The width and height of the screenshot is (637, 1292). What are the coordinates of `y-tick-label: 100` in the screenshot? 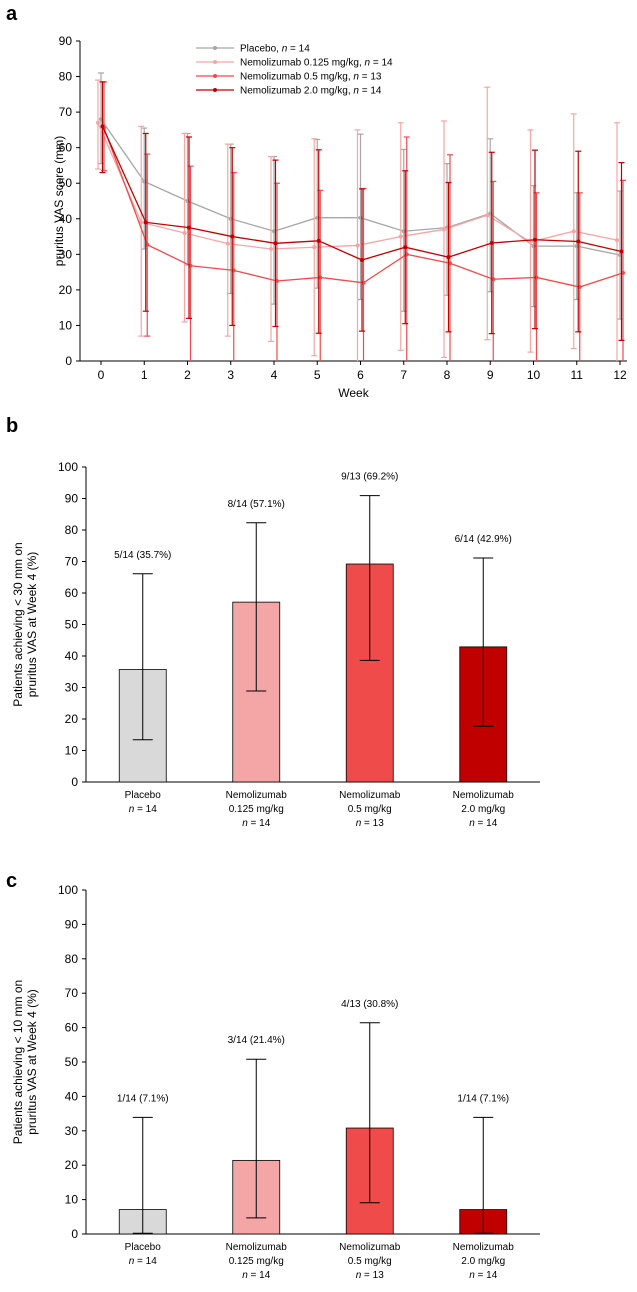 It's located at (68, 890).